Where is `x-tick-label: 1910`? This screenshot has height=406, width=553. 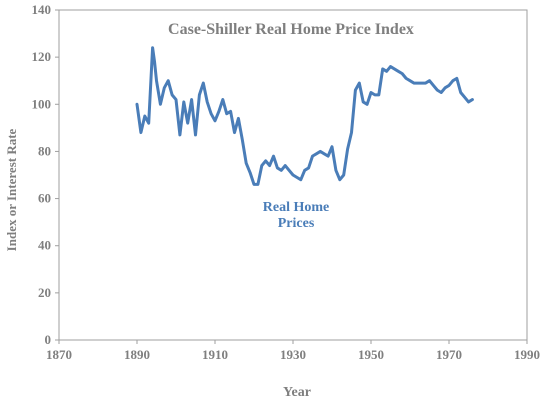 x-tick-label: 1910 is located at coordinates (215, 354).